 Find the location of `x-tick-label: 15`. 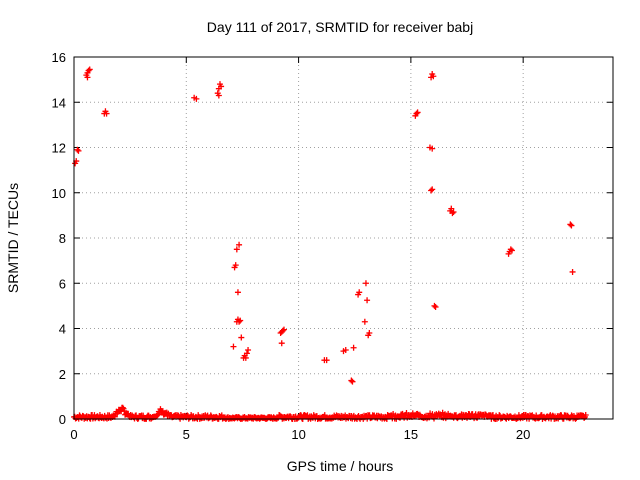

x-tick-label: 15 is located at coordinates (411, 434).